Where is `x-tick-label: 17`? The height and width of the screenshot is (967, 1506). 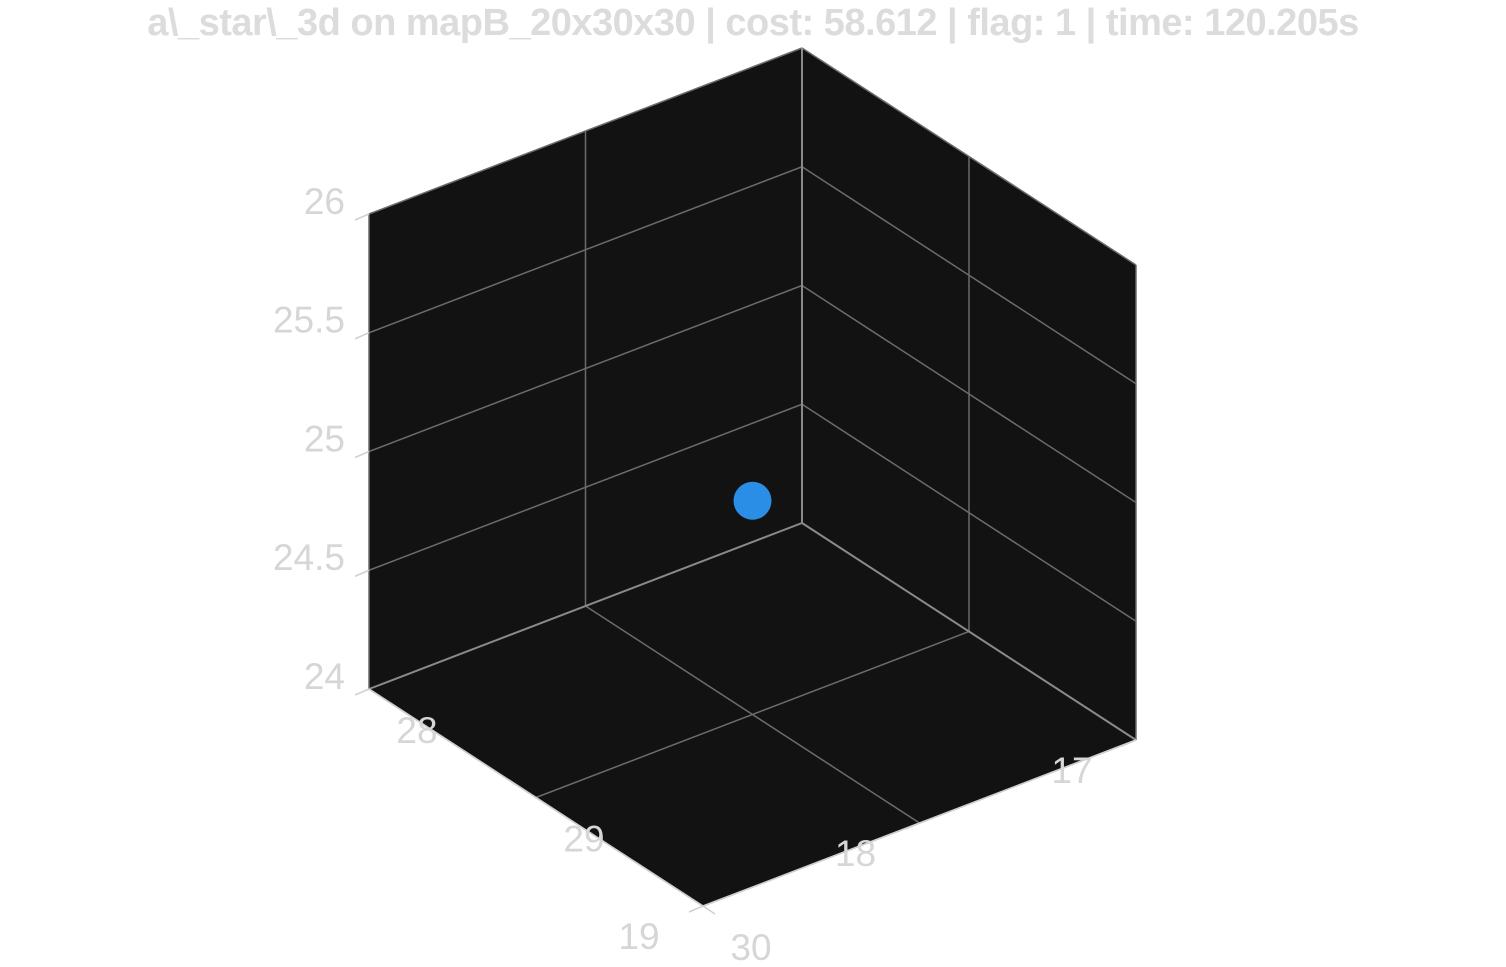 x-tick-label: 17 is located at coordinates (1071, 770).